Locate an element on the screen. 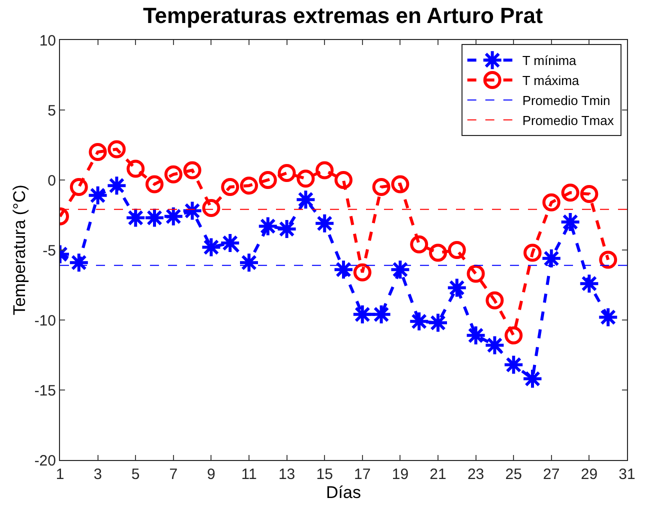 The image size is (647, 508). legend-label: Promedio Tmax is located at coordinates (568, 120).